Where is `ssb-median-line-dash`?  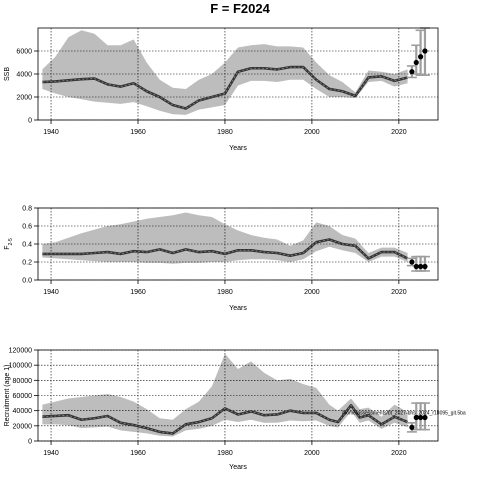
ssb-median-line-dash is located at coordinates (225, 87).